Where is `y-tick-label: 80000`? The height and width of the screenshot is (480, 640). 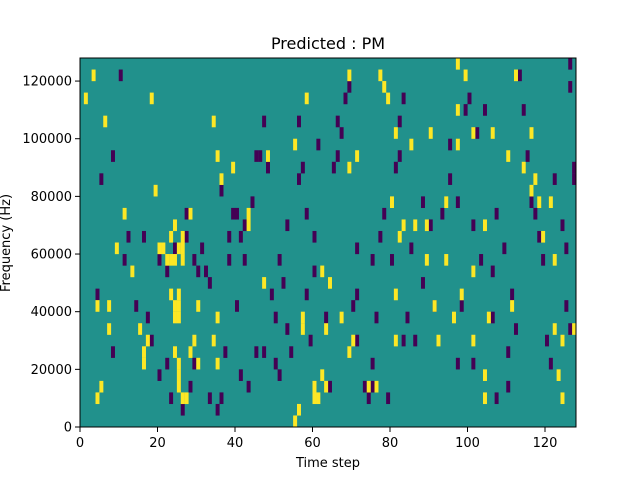
y-tick-label: 80000 is located at coordinates (51, 197).